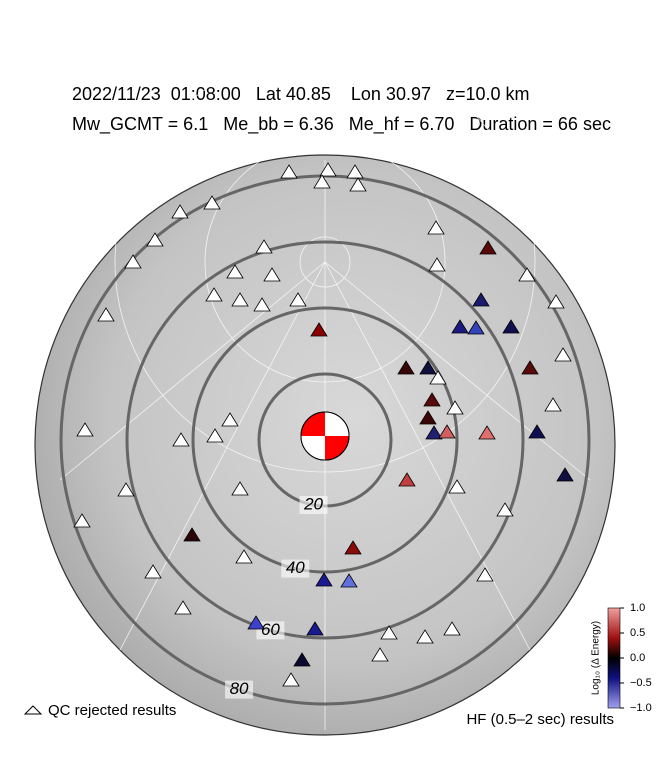 The width and height of the screenshot is (661, 776). What do you see at coordinates (112, 710) in the screenshot?
I see `legend-label: QC rejected results` at bounding box center [112, 710].